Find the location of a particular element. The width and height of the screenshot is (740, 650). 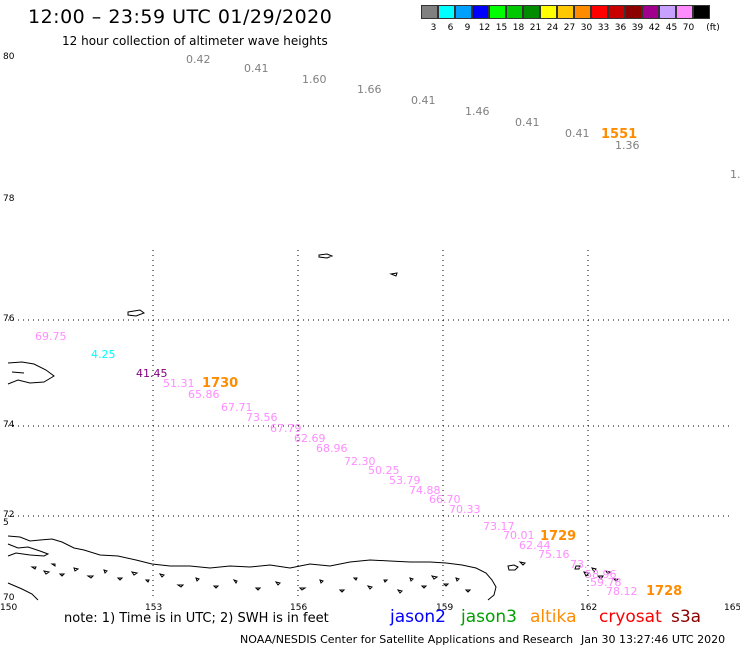

lon-tick-label: 150 is located at coordinates (8, 608).